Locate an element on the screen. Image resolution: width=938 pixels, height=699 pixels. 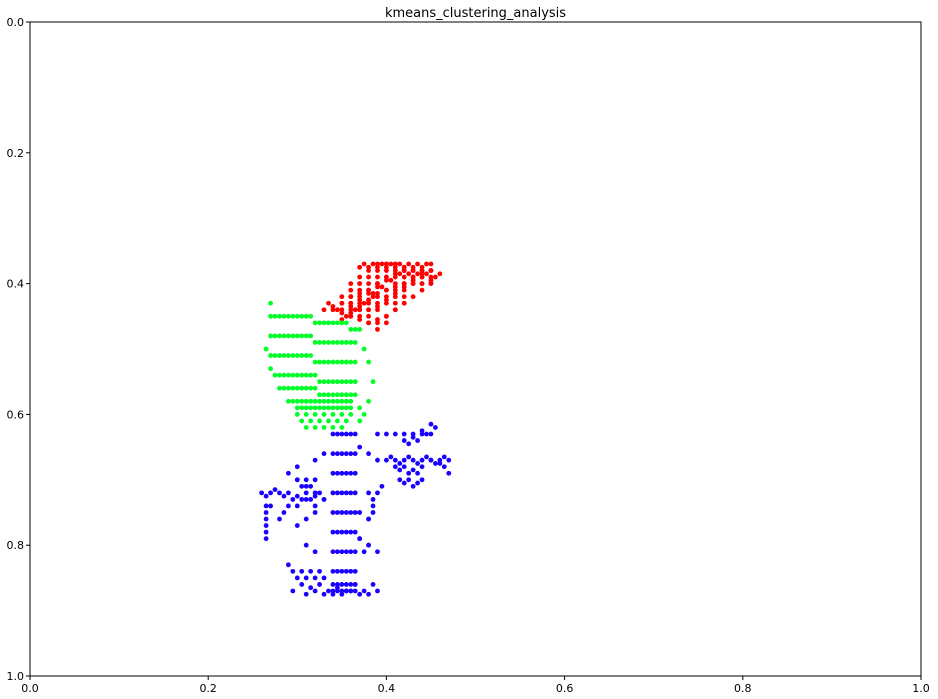
cluster-2-points is located at coordinates (355, 509).